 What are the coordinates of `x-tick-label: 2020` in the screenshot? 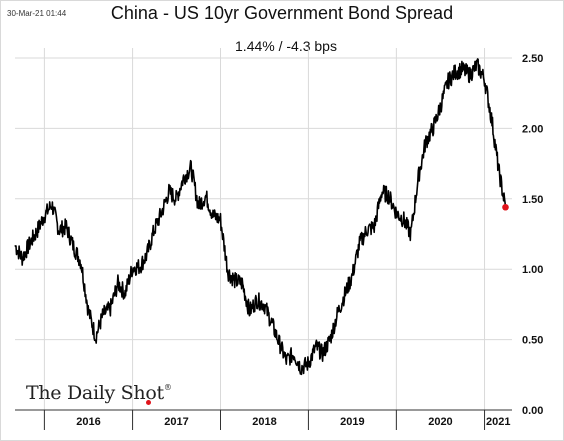 It's located at (440, 422).